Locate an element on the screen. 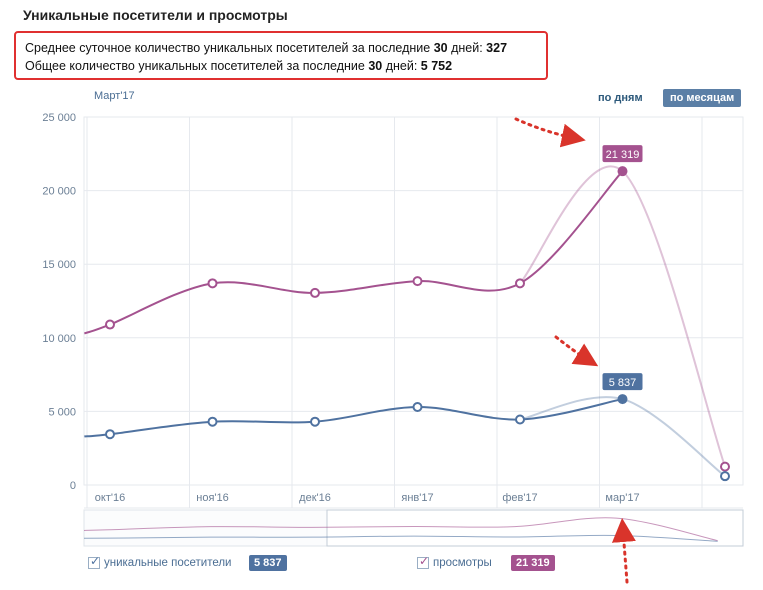 The image size is (763, 590). y-tick-label: 0 is located at coordinates (73, 486).